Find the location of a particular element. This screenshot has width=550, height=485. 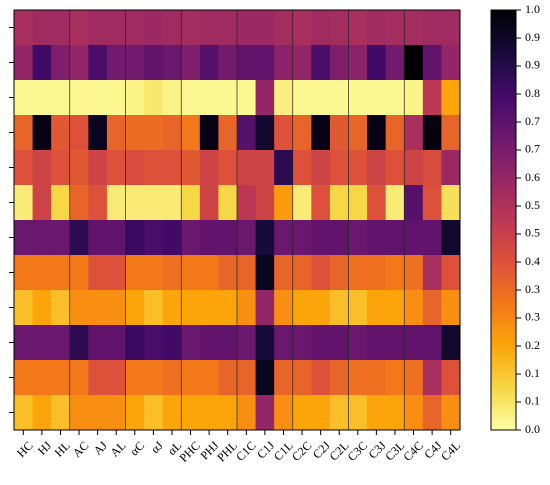

colorbar-tick-label: 0.8 is located at coordinates (532, 93).